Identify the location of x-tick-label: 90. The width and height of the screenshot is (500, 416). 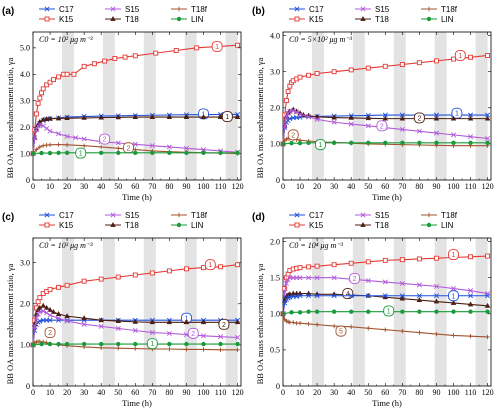
(186, 186).